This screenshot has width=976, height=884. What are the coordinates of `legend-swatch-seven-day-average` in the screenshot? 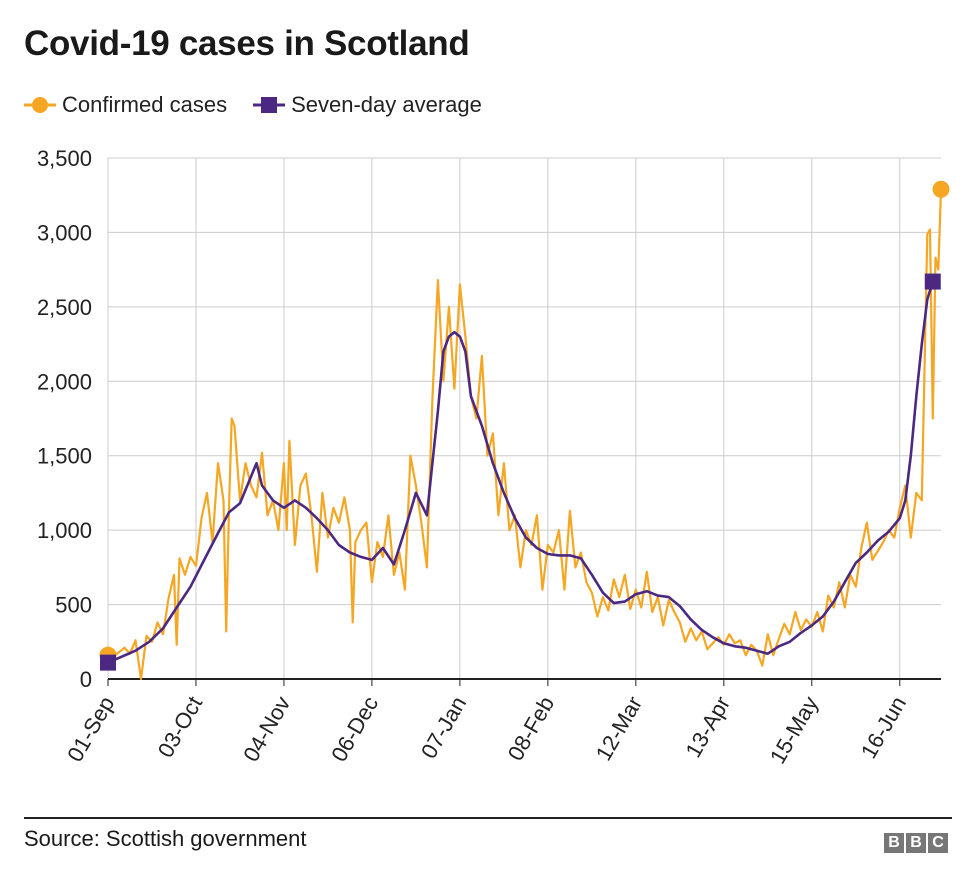 It's located at (269, 105).